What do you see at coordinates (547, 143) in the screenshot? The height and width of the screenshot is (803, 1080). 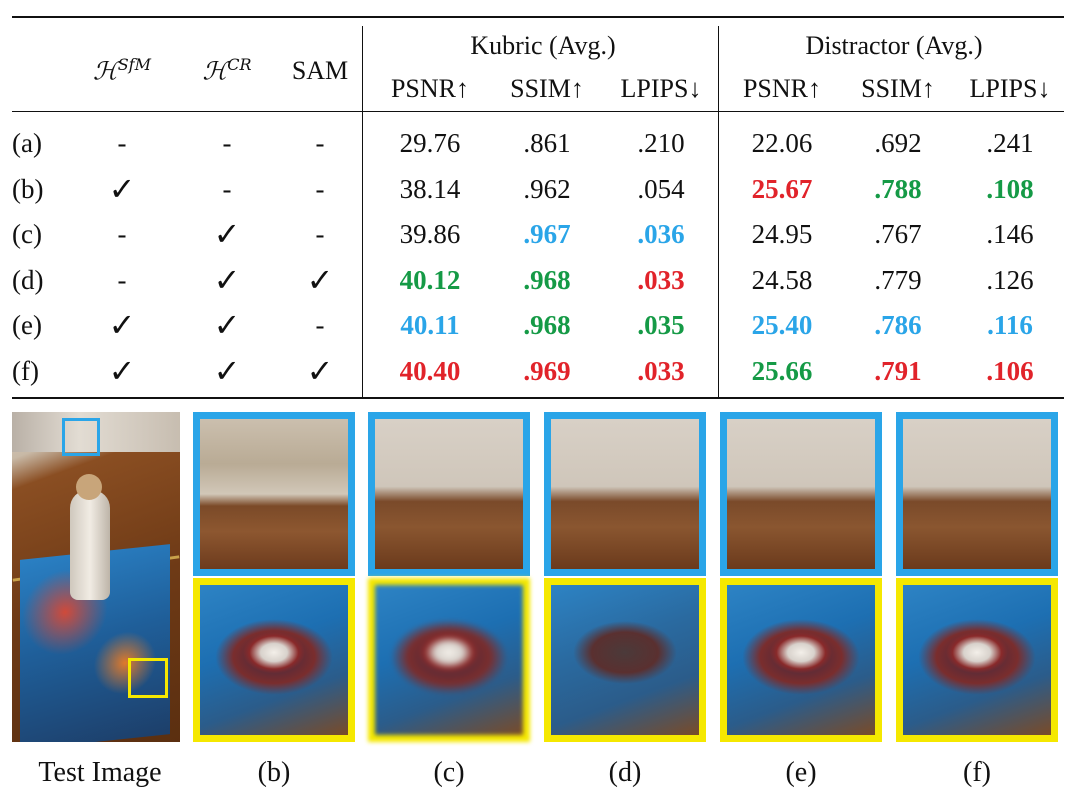 I see `metric-value: .861` at bounding box center [547, 143].